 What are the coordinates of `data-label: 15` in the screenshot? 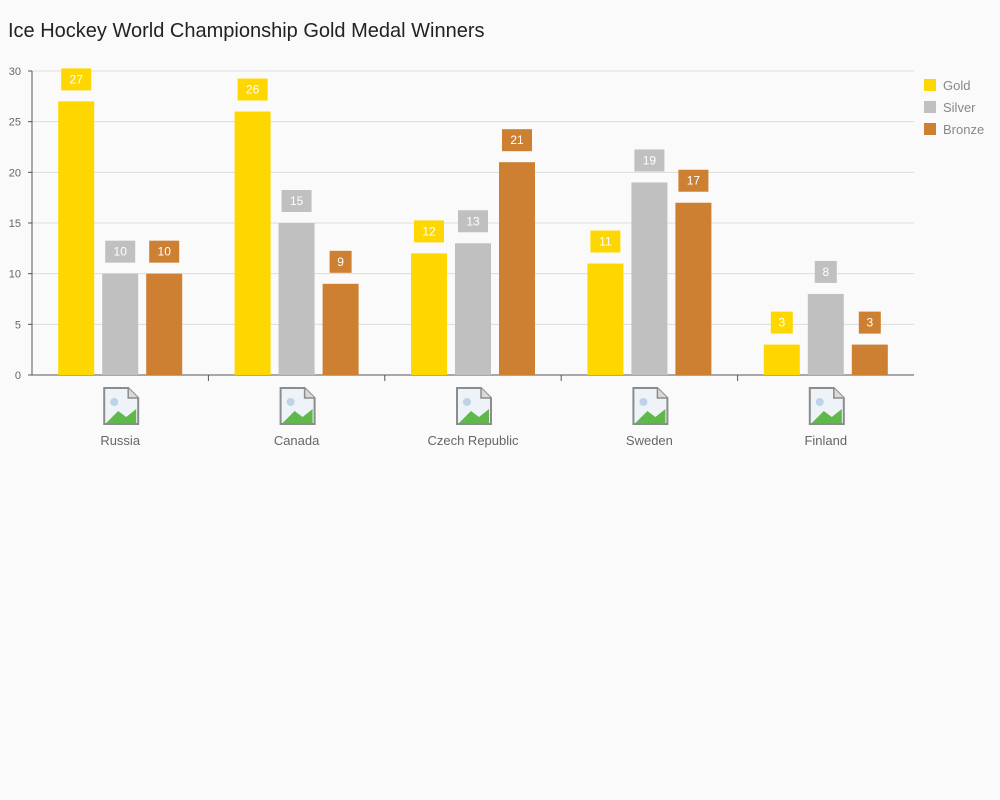 It's located at (297, 201).